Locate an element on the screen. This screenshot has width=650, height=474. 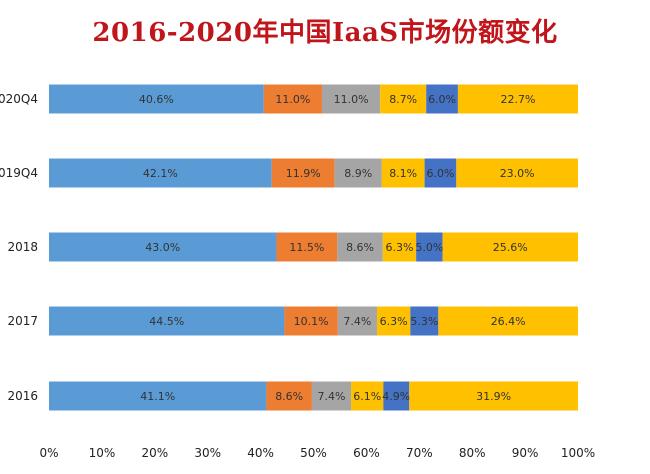
data-label: 8.1% is located at coordinates (403, 173).